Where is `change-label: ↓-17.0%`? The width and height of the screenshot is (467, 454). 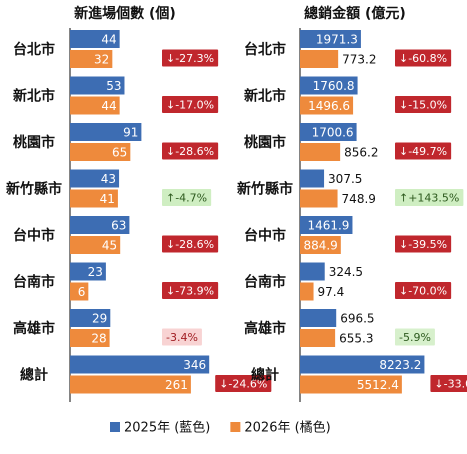 change-label: ↓-17.0% is located at coordinates (190, 105).